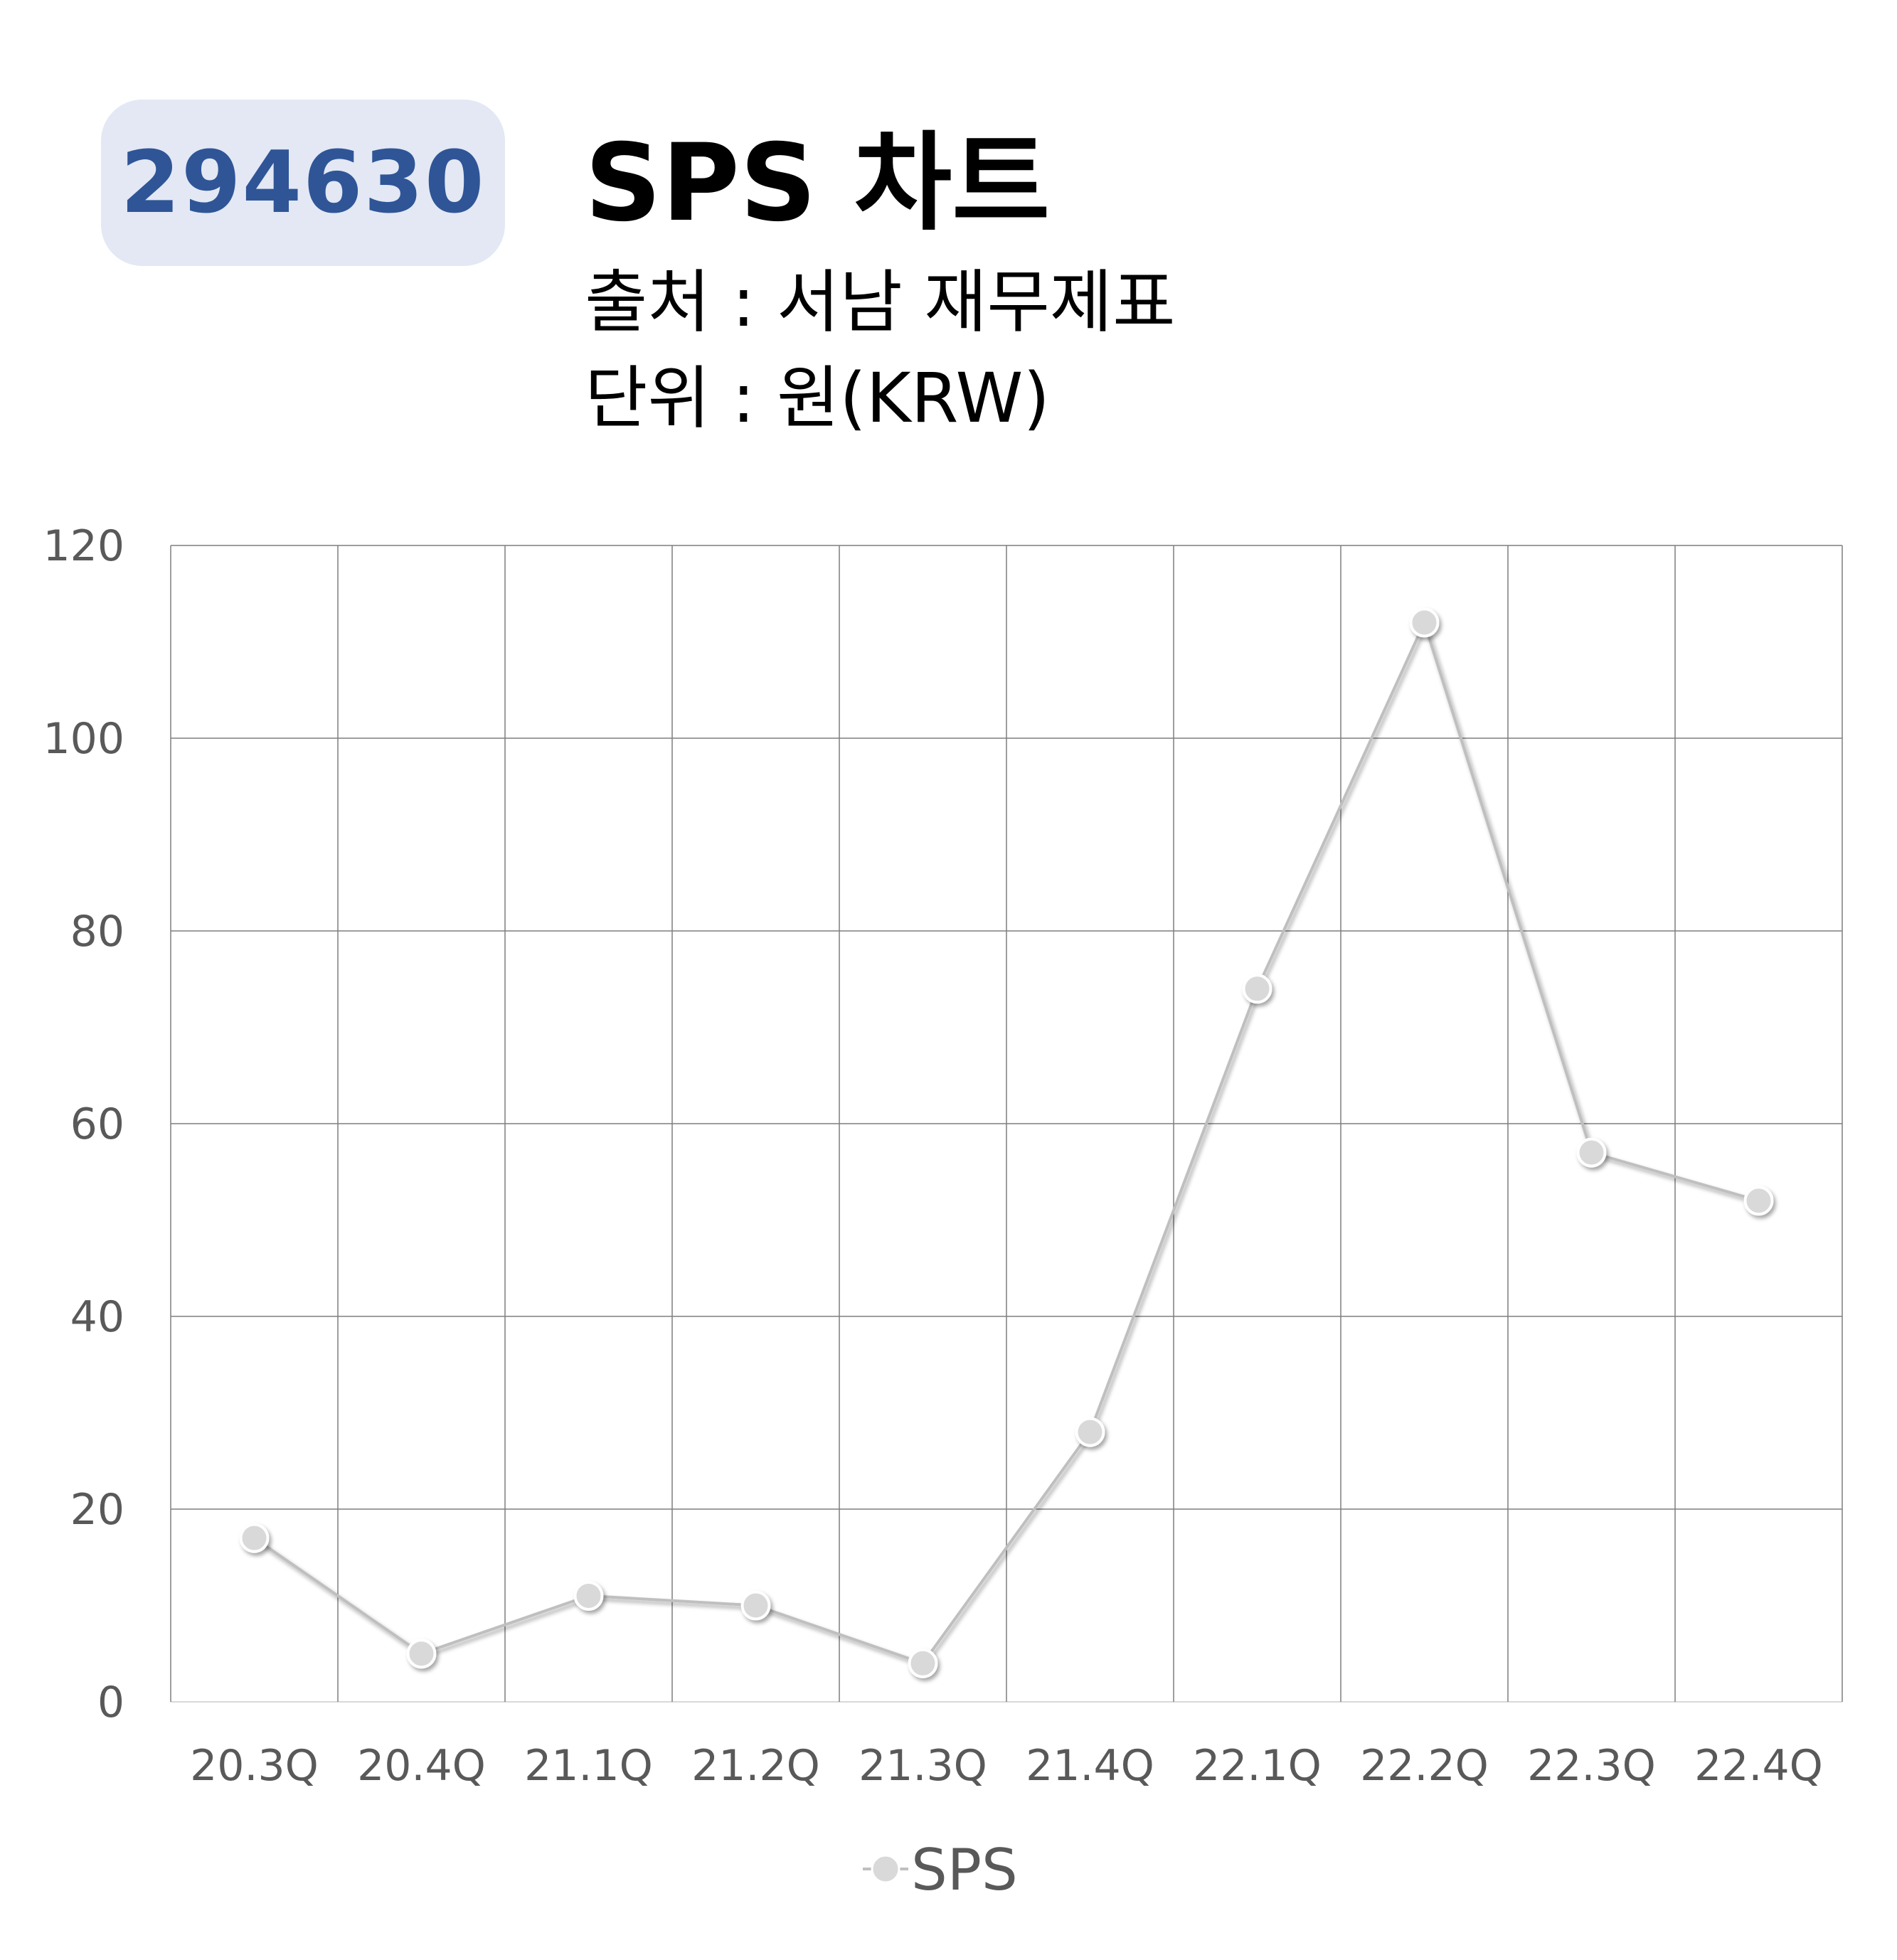  What do you see at coordinates (1425, 1766) in the screenshot?
I see `x-tick-label: 22.2Q` at bounding box center [1425, 1766].